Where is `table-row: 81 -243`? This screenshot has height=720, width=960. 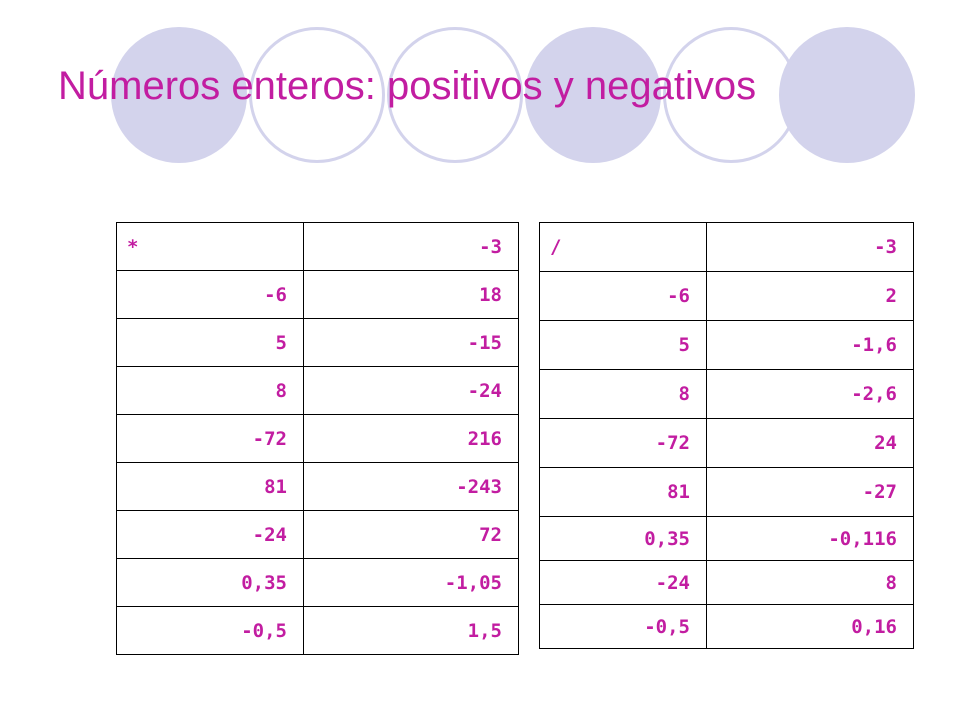 table-row: 81 -243 is located at coordinates (317, 486).